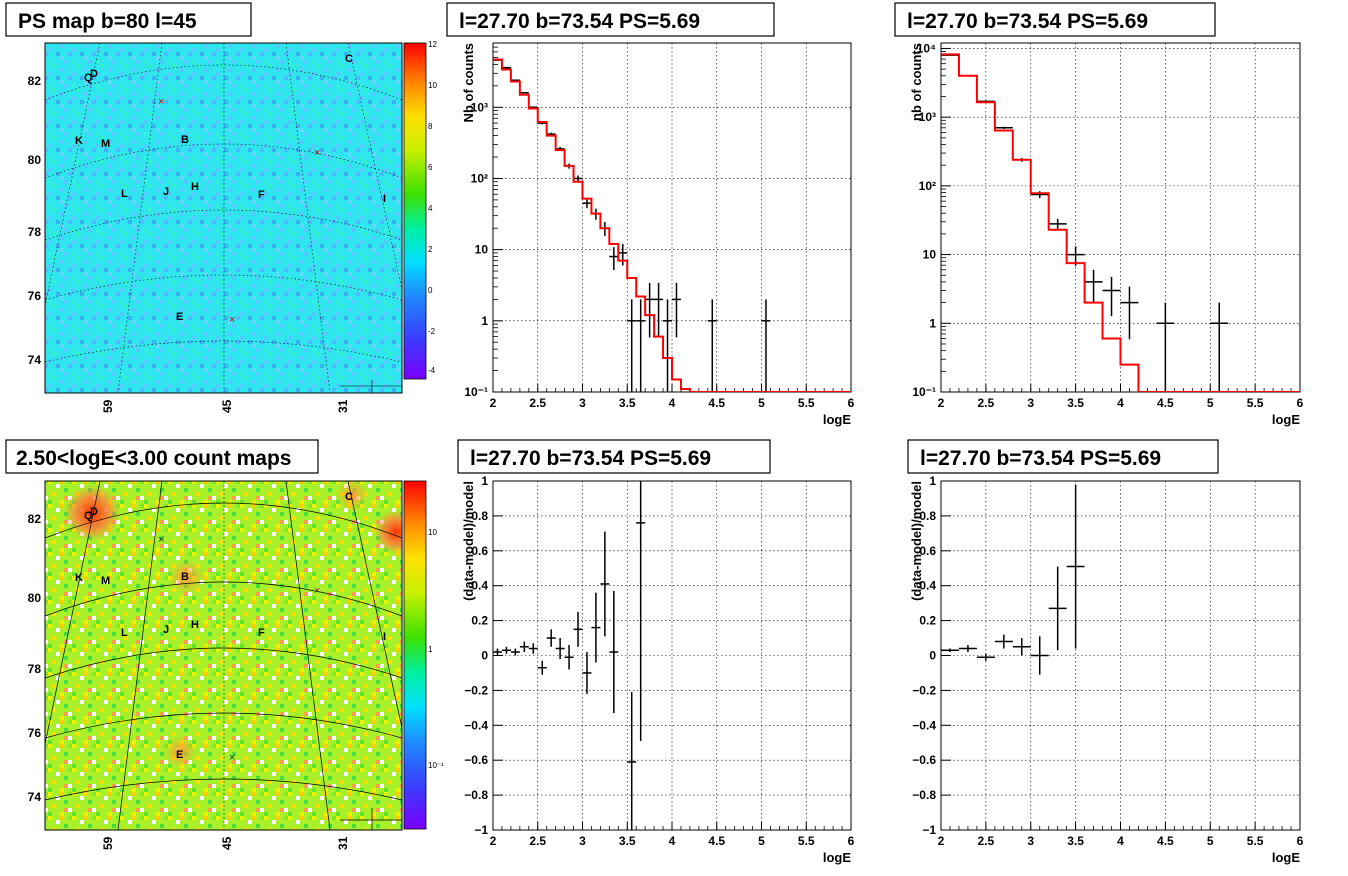 Image resolution: width=1348 pixels, height=876 pixels. Describe the element at coordinates (261, 195) in the screenshot. I see `map-marker-f: F` at that location.